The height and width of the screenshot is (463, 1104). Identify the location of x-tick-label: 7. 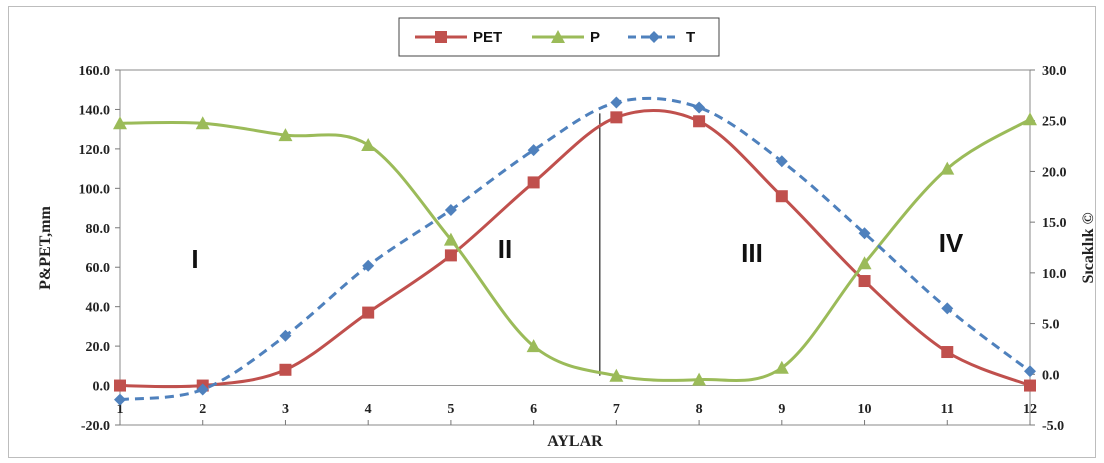
(616, 409).